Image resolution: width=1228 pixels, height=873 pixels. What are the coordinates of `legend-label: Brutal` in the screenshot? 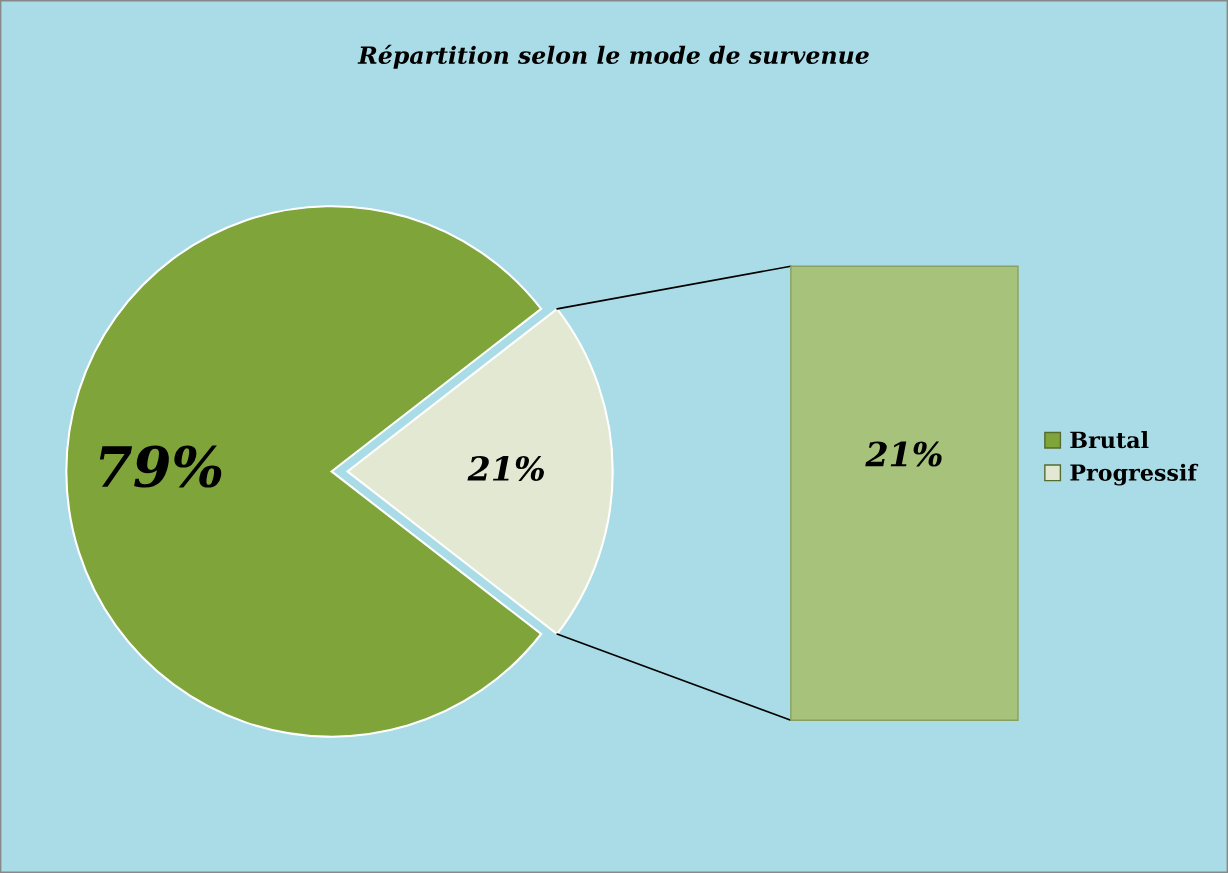 It's located at (1109, 440).